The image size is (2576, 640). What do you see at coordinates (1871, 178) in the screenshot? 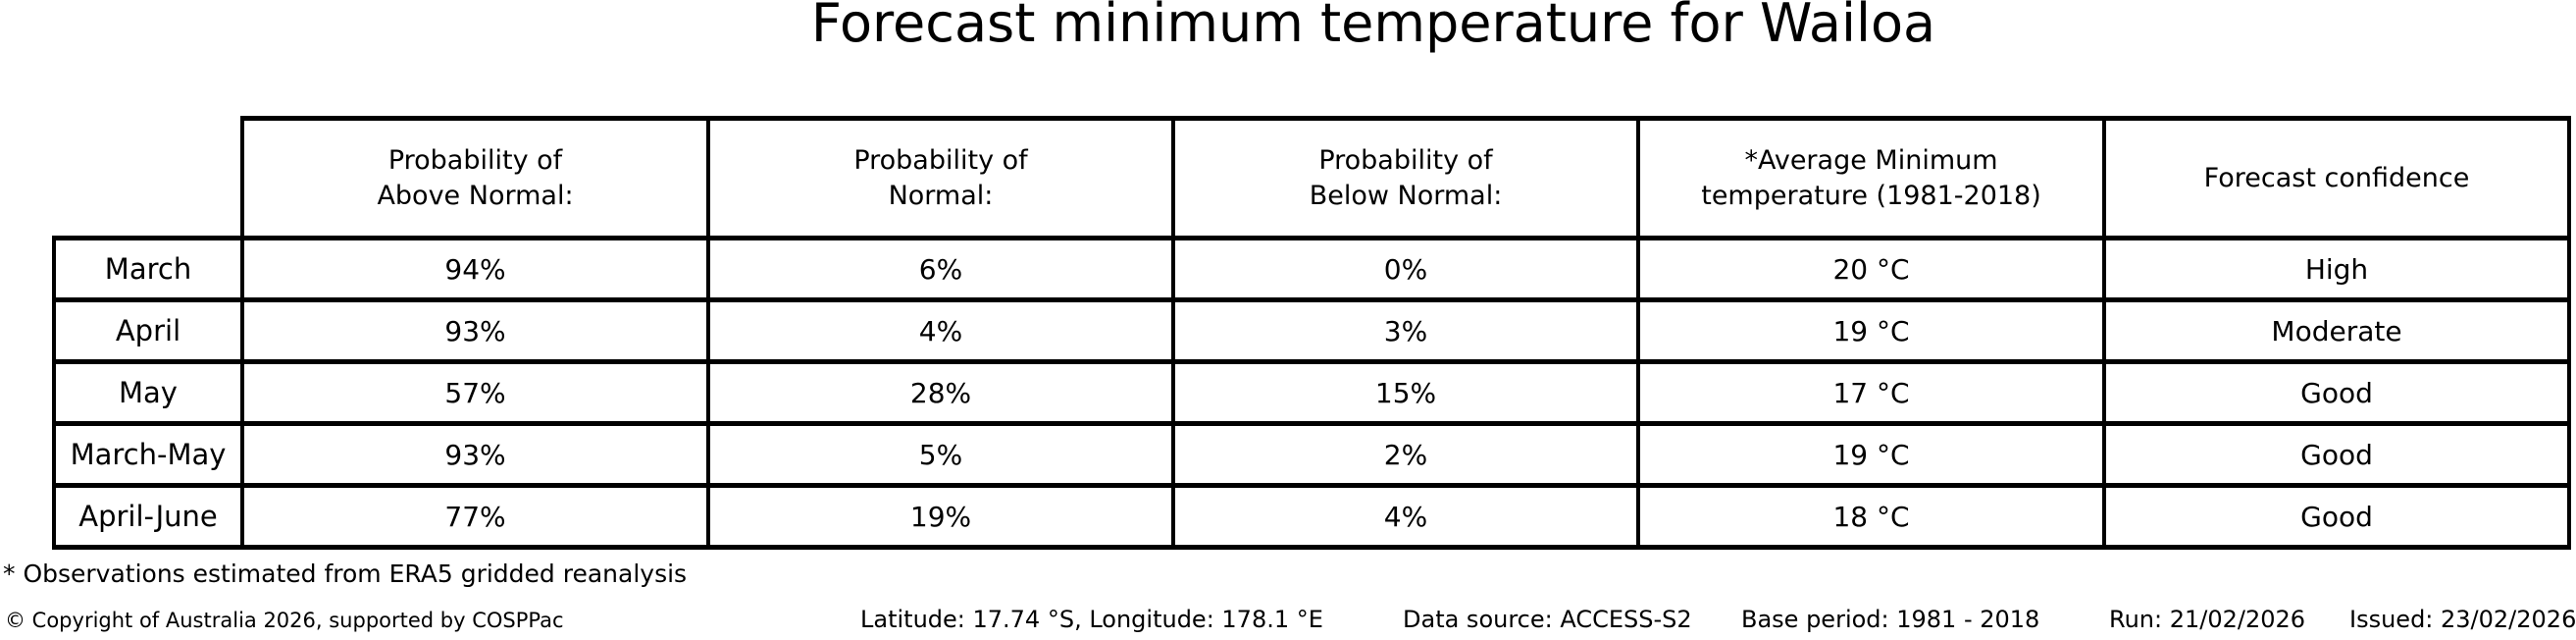
I see `col-header-average-minimum-temperature: *Average Minimum temperature (1981-2018)` at bounding box center [1871, 178].